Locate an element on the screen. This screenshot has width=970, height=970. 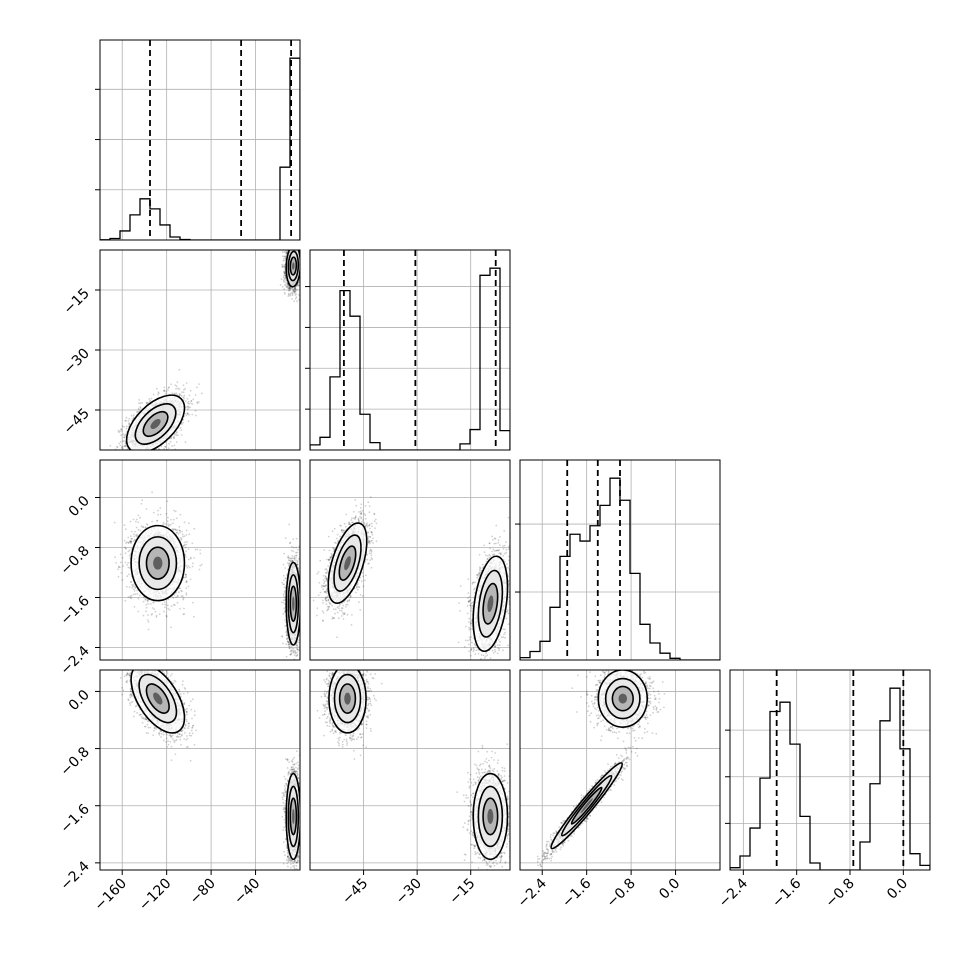
x-tick-label: −40 is located at coordinates (247, 892).